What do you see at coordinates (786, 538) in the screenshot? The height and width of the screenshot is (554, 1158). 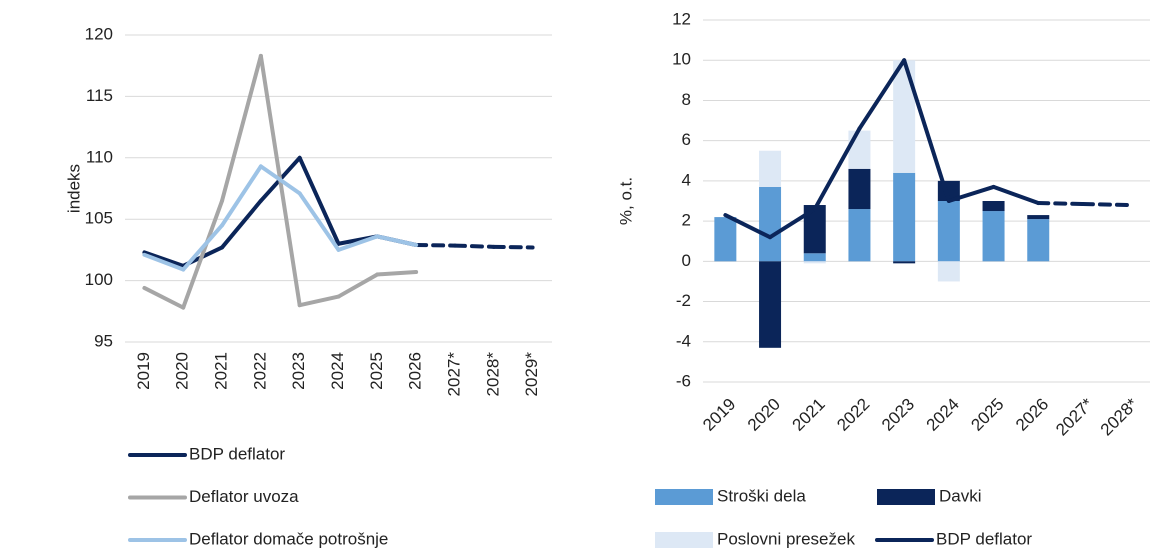 I see `legend-label: Poslovni presežek` at bounding box center [786, 538].